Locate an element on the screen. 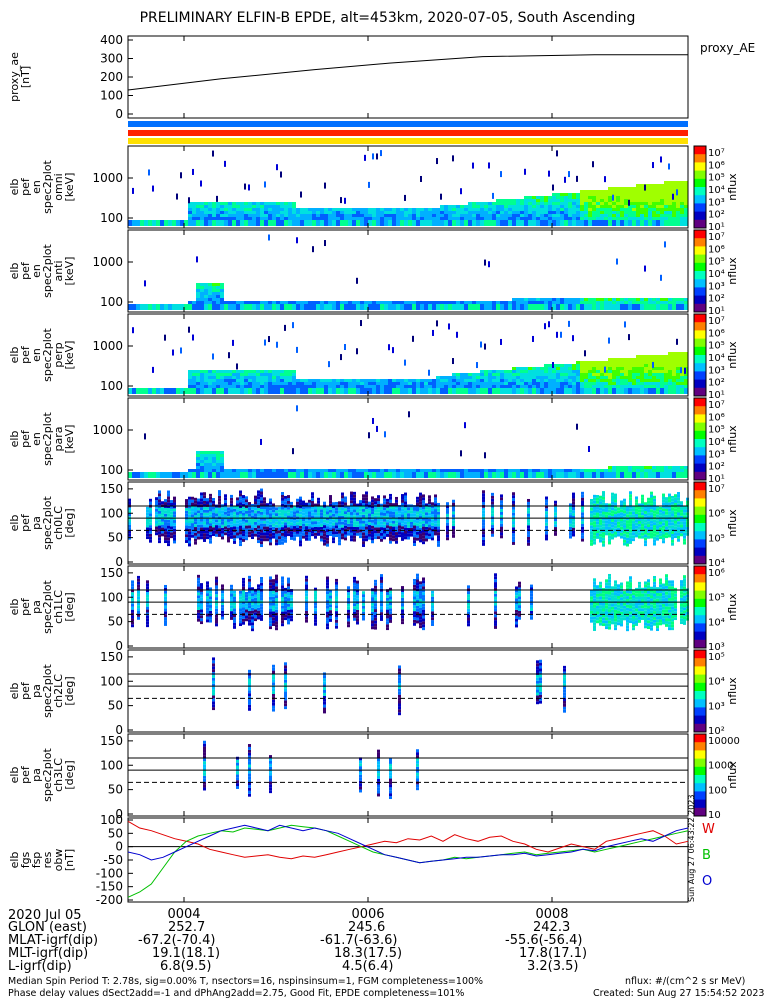 The width and height of the screenshot is (775, 1000). pa-ch1-cell is located at coordinates (138, 607).